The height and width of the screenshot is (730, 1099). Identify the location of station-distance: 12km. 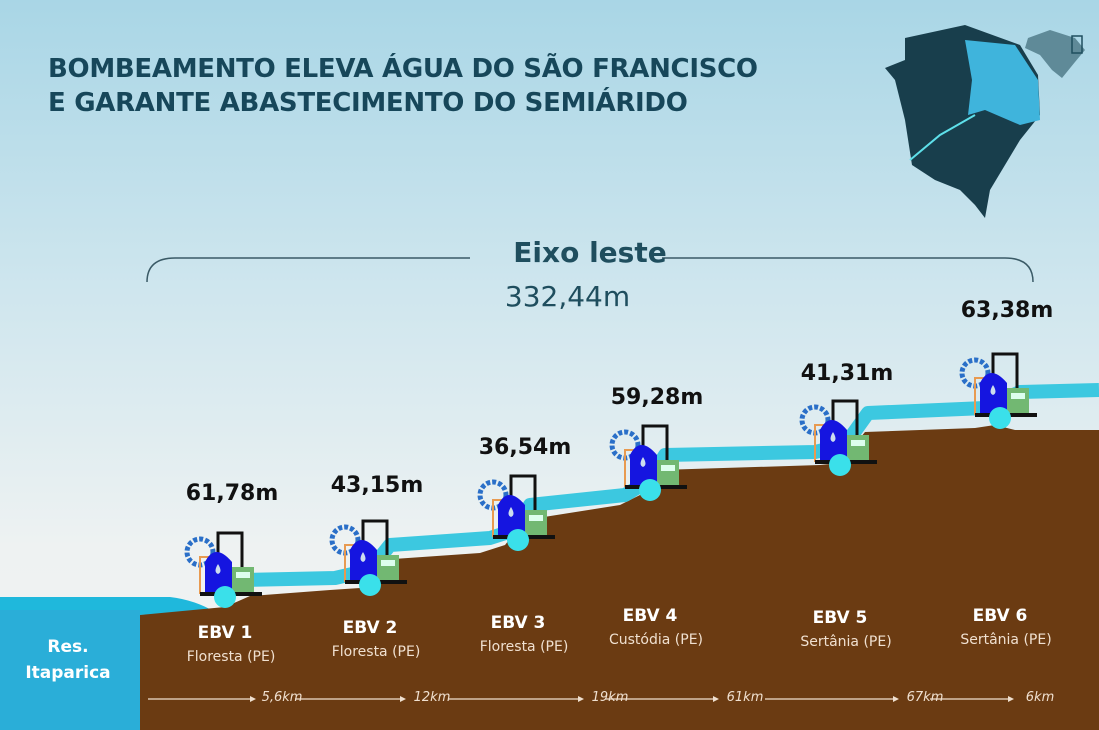
(432, 697).